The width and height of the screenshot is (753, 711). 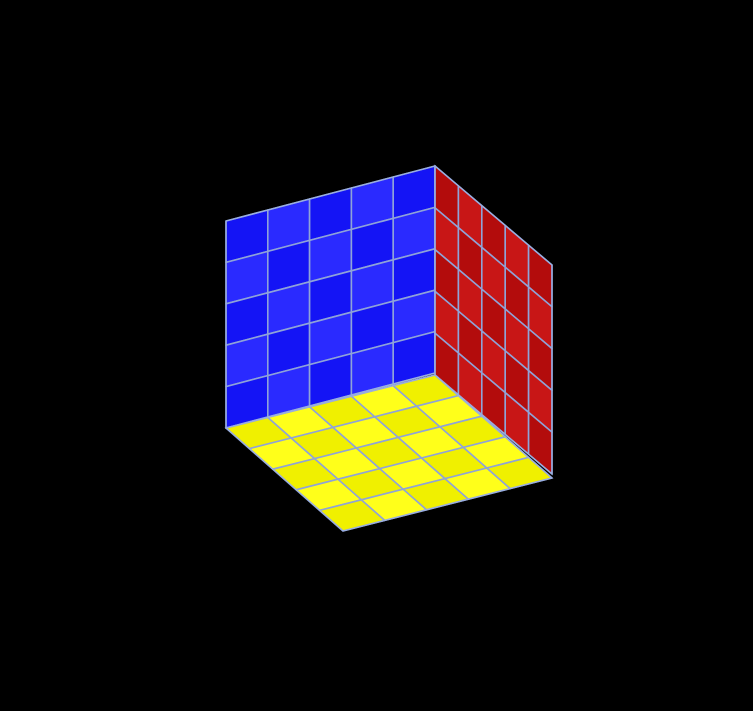 I want to click on cube-face-bottom, so click(x=389, y=453).